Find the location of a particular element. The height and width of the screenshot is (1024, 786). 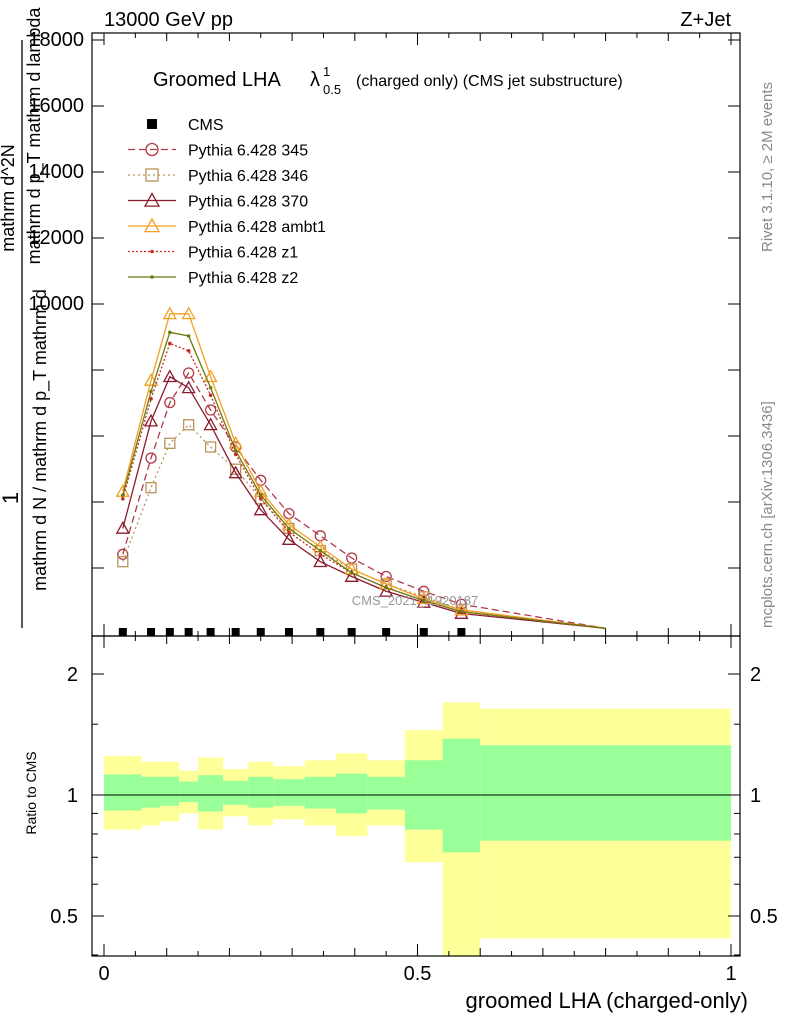

main-y-tick-label: 10000 is located at coordinates (56, 304).